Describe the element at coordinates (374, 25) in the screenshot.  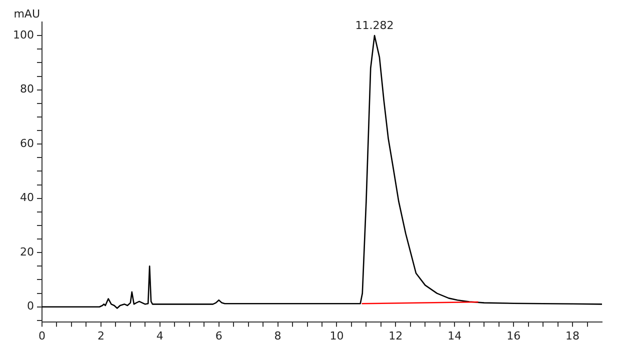
I see `annotation: 11.282` at that location.